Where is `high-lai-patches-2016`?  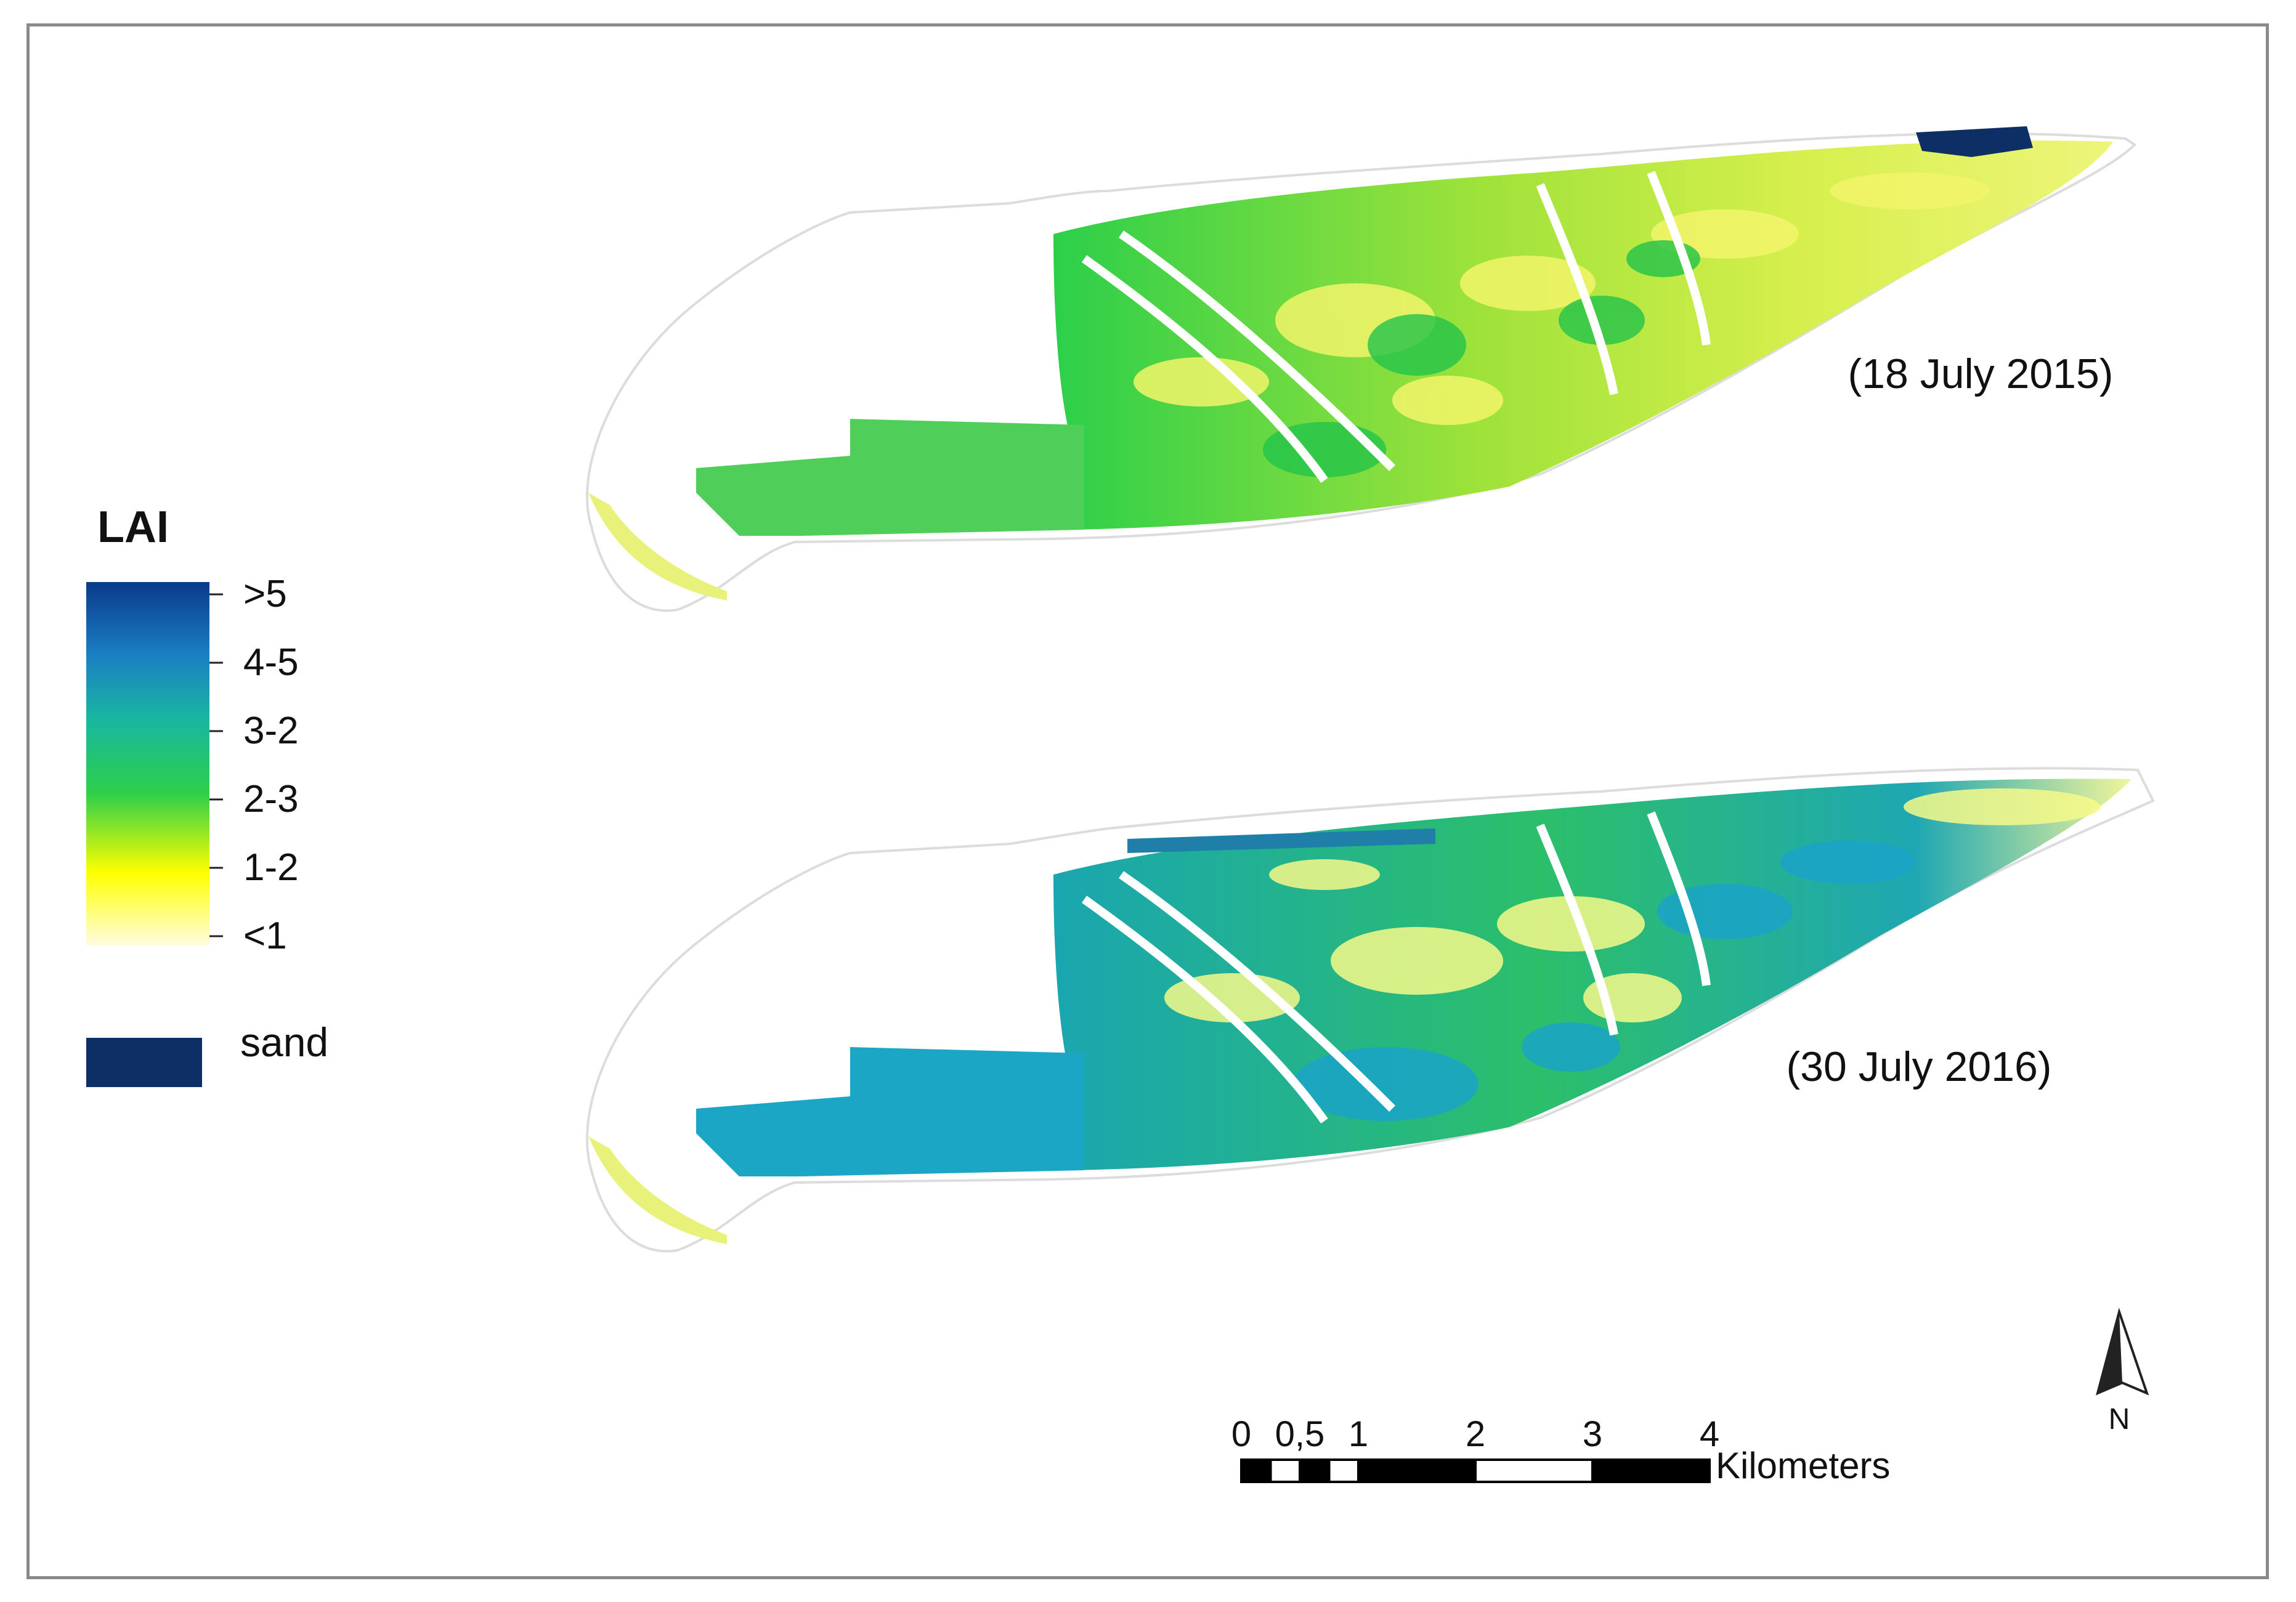
high-lai-patches-2016 is located at coordinates (1605, 981).